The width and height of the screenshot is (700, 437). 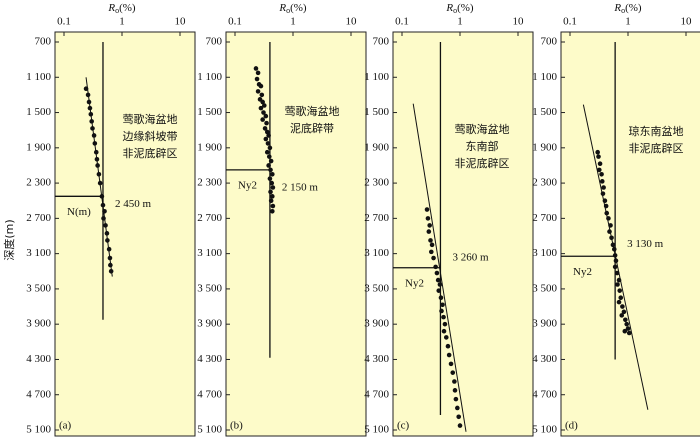 I want to click on boundary-label: N(m), so click(x=79, y=212).